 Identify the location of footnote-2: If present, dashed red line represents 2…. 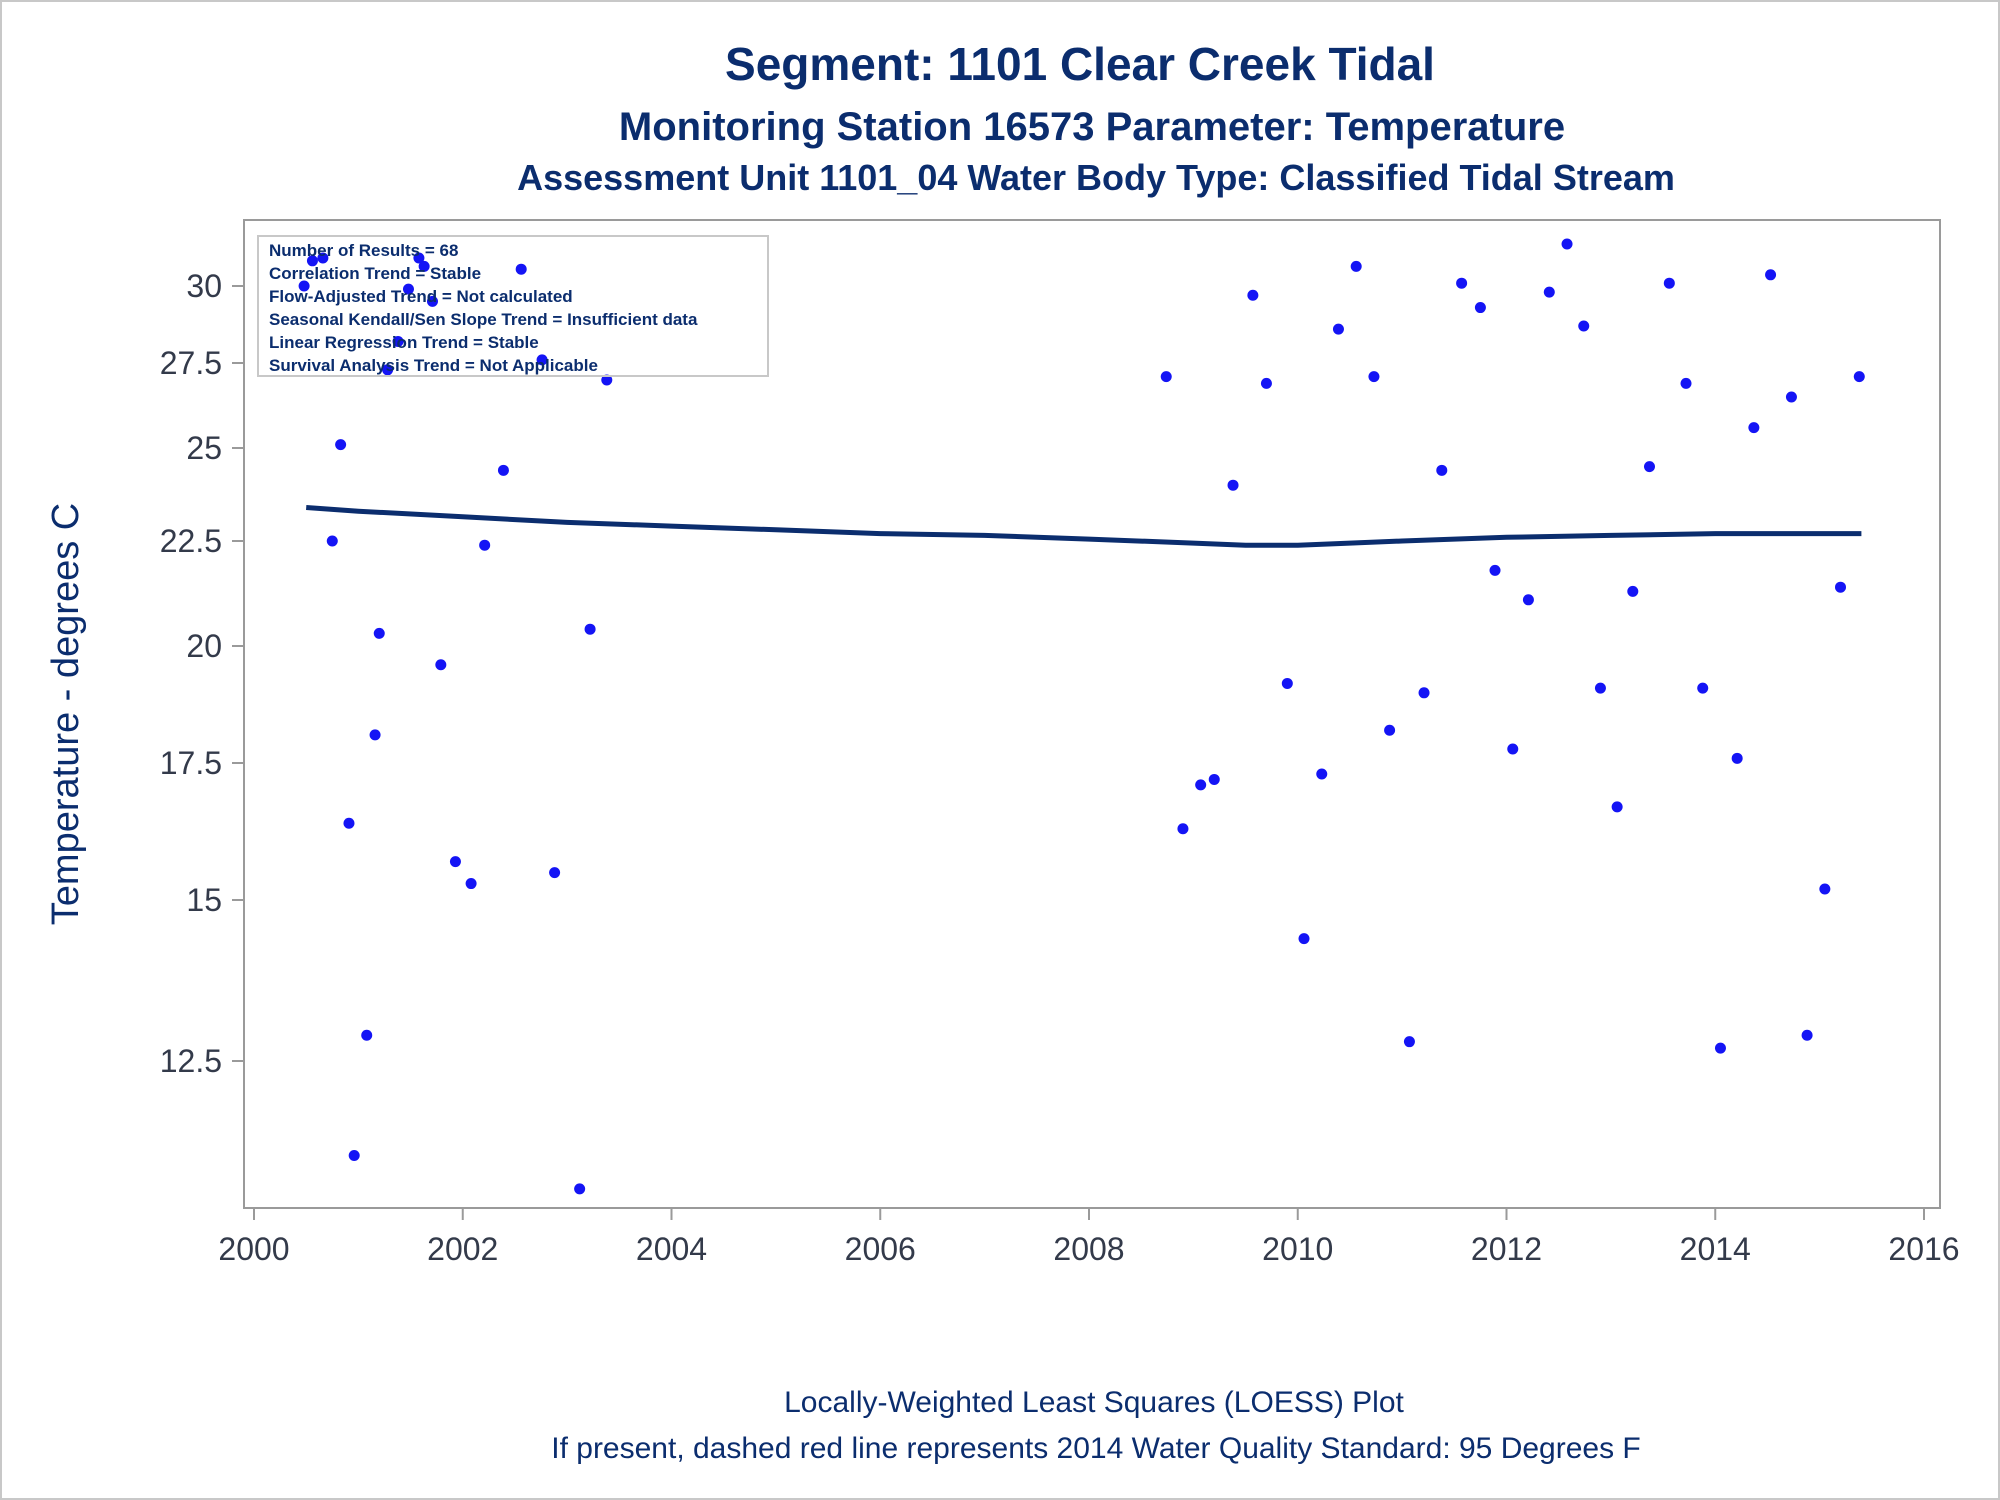
(1096, 1448).